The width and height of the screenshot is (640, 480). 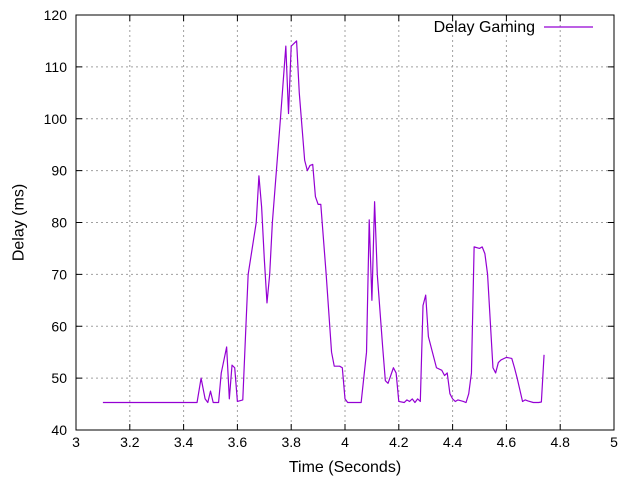 What do you see at coordinates (59, 430) in the screenshot?
I see `y-tick-label: 40` at bounding box center [59, 430].